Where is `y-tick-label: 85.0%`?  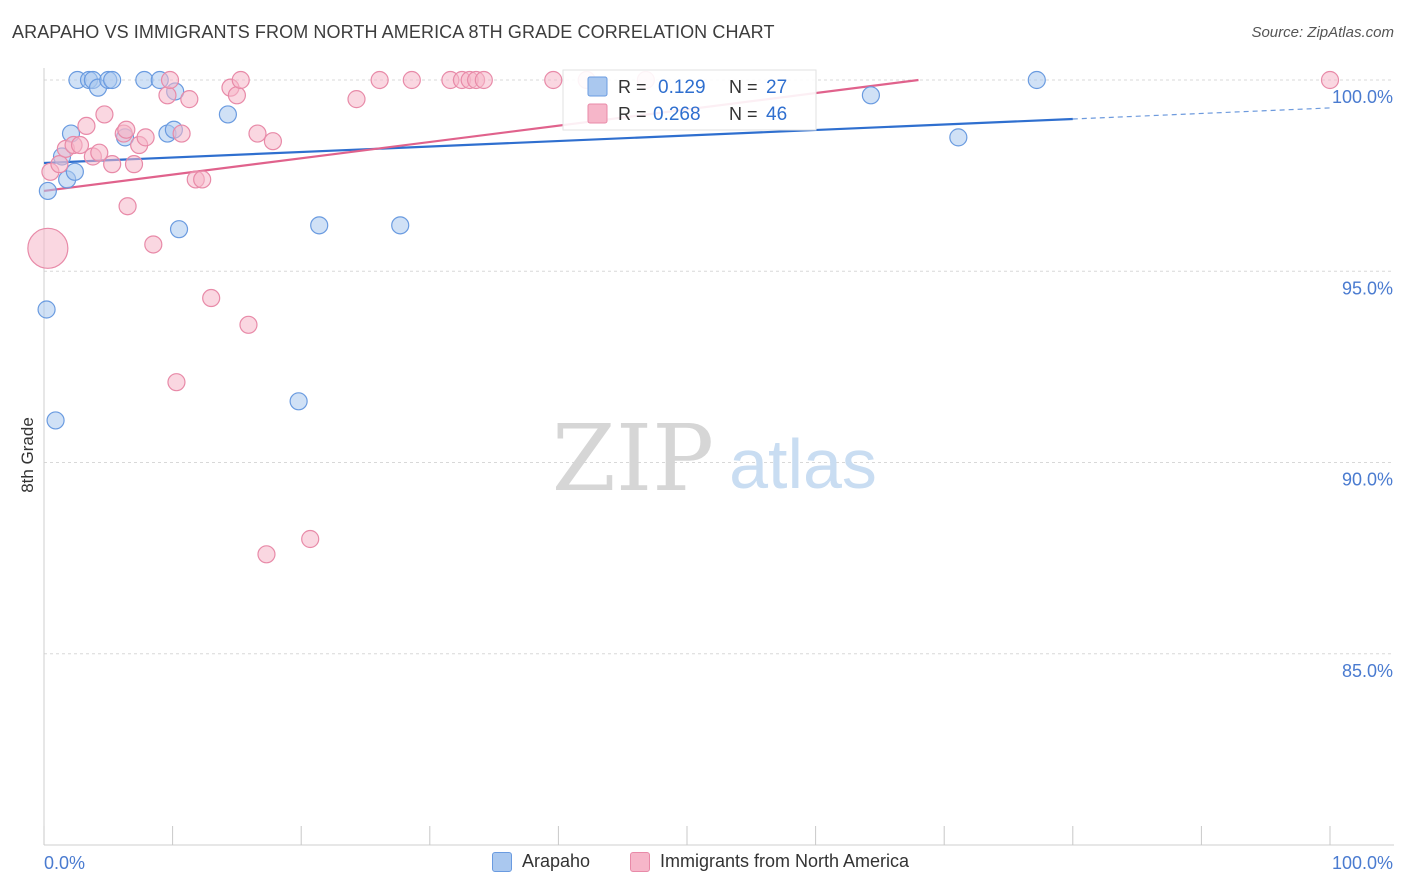 y-tick-label: 85.0% is located at coordinates (1367, 671).